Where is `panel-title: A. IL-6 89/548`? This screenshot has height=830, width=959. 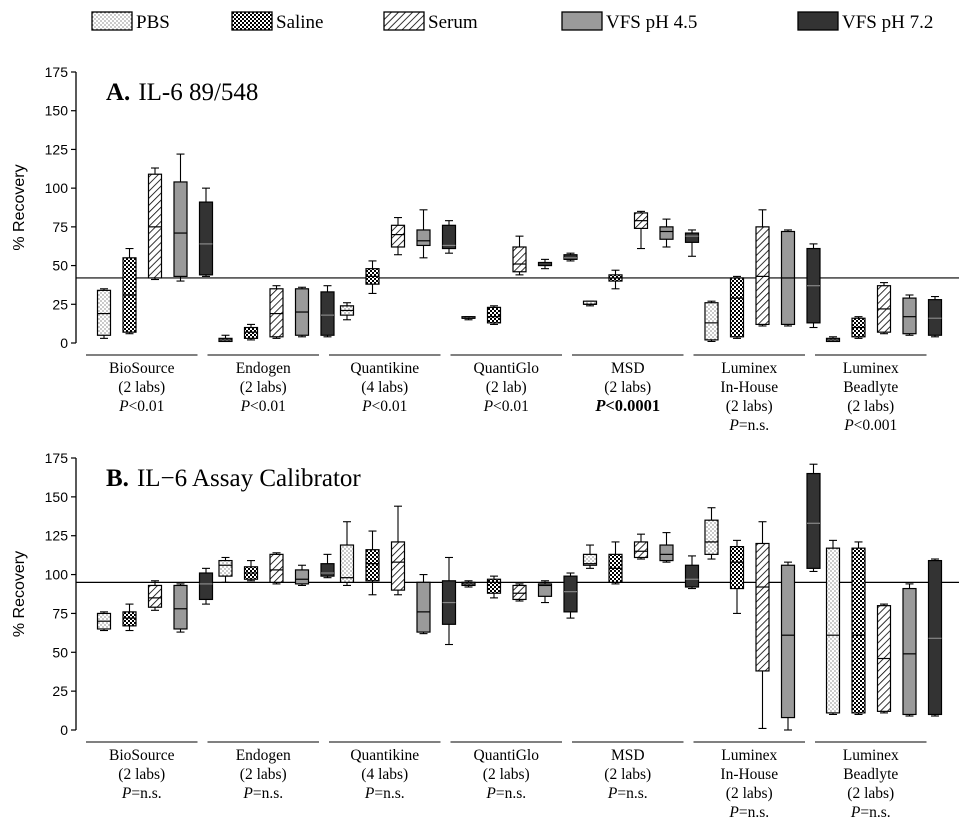
panel-title: A. IL-6 89/548 is located at coordinates (182, 92).